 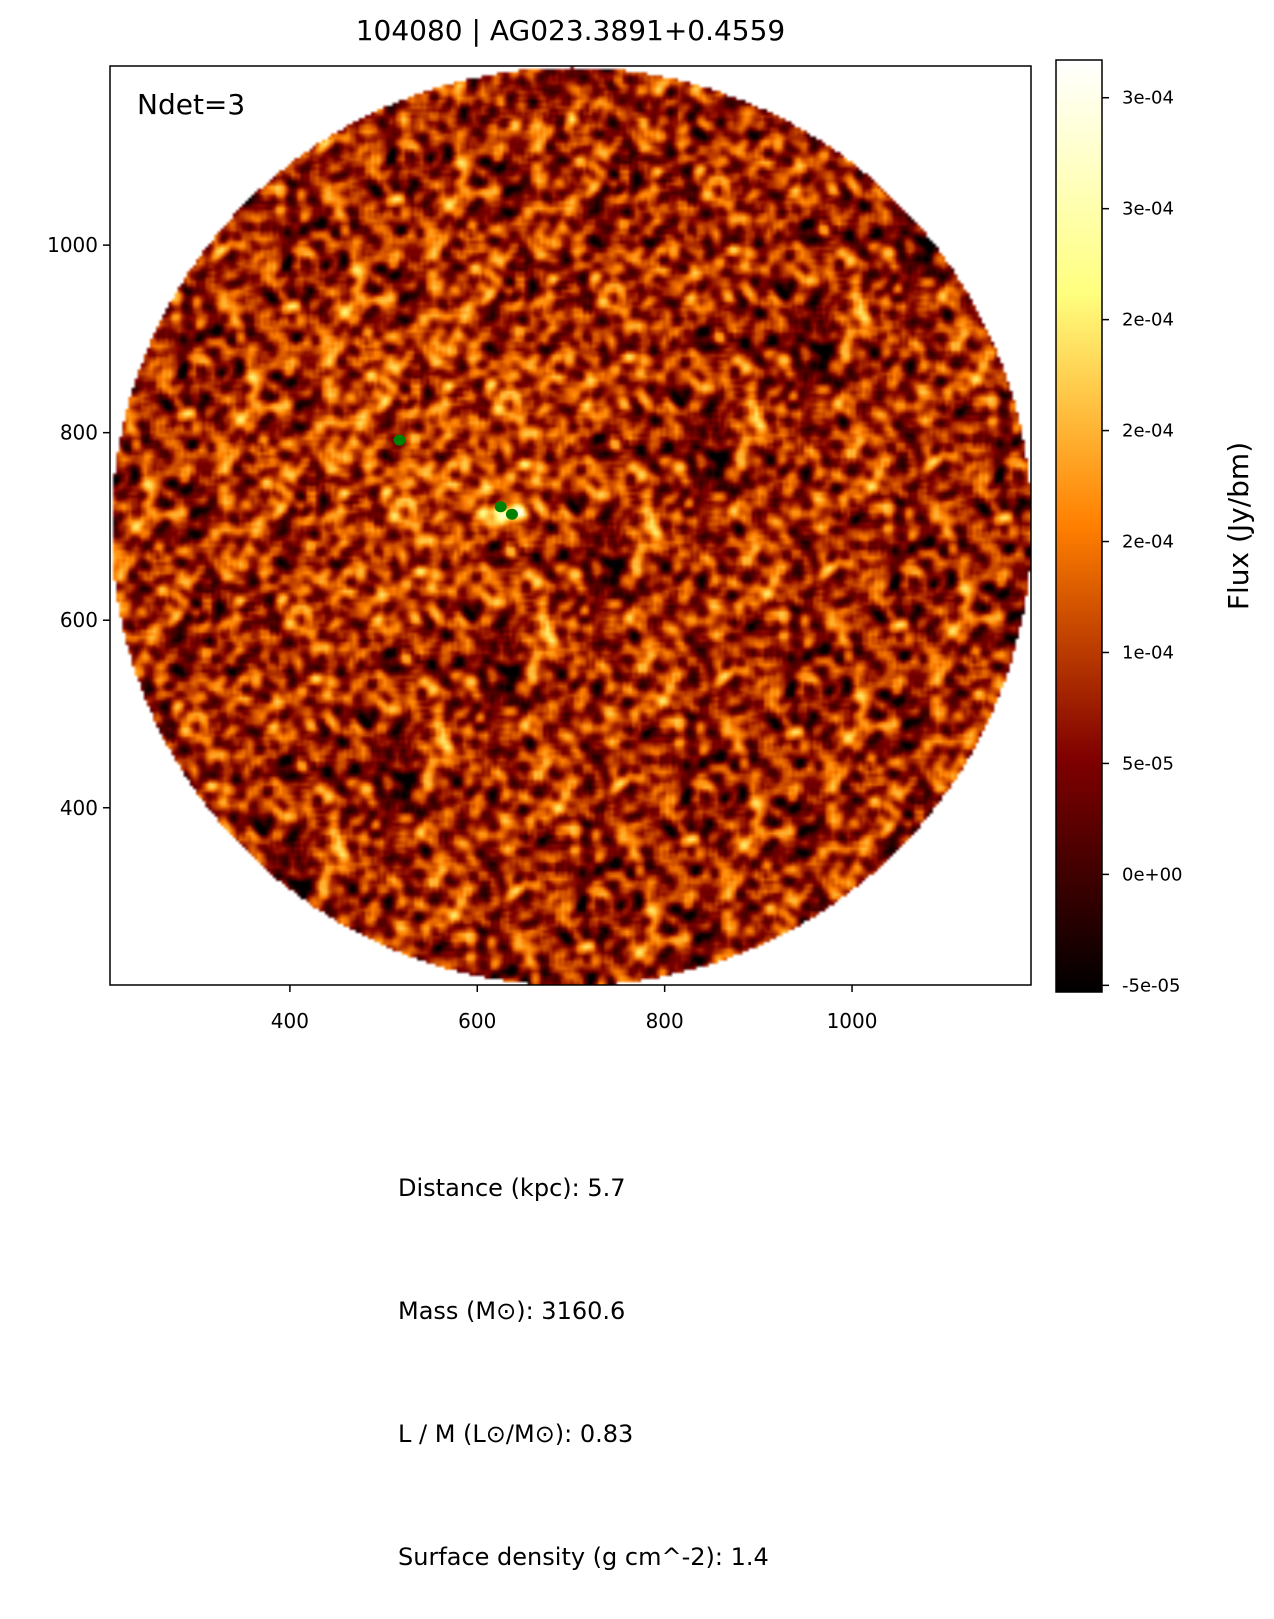 What do you see at coordinates (516, 1434) in the screenshot?
I see `stat-lm: L / M (L⊙/M⊙): 0.83` at bounding box center [516, 1434].